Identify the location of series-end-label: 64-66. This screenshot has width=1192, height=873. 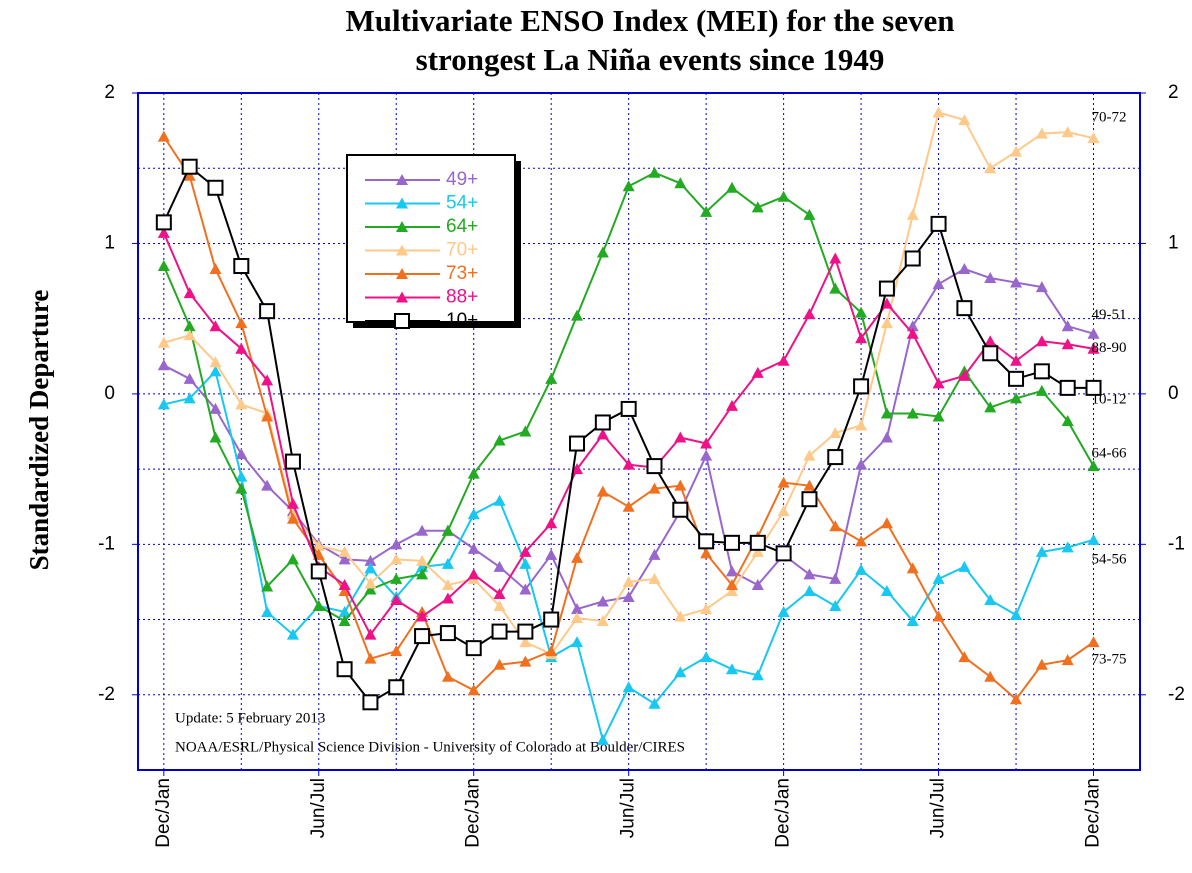
(1109, 454).